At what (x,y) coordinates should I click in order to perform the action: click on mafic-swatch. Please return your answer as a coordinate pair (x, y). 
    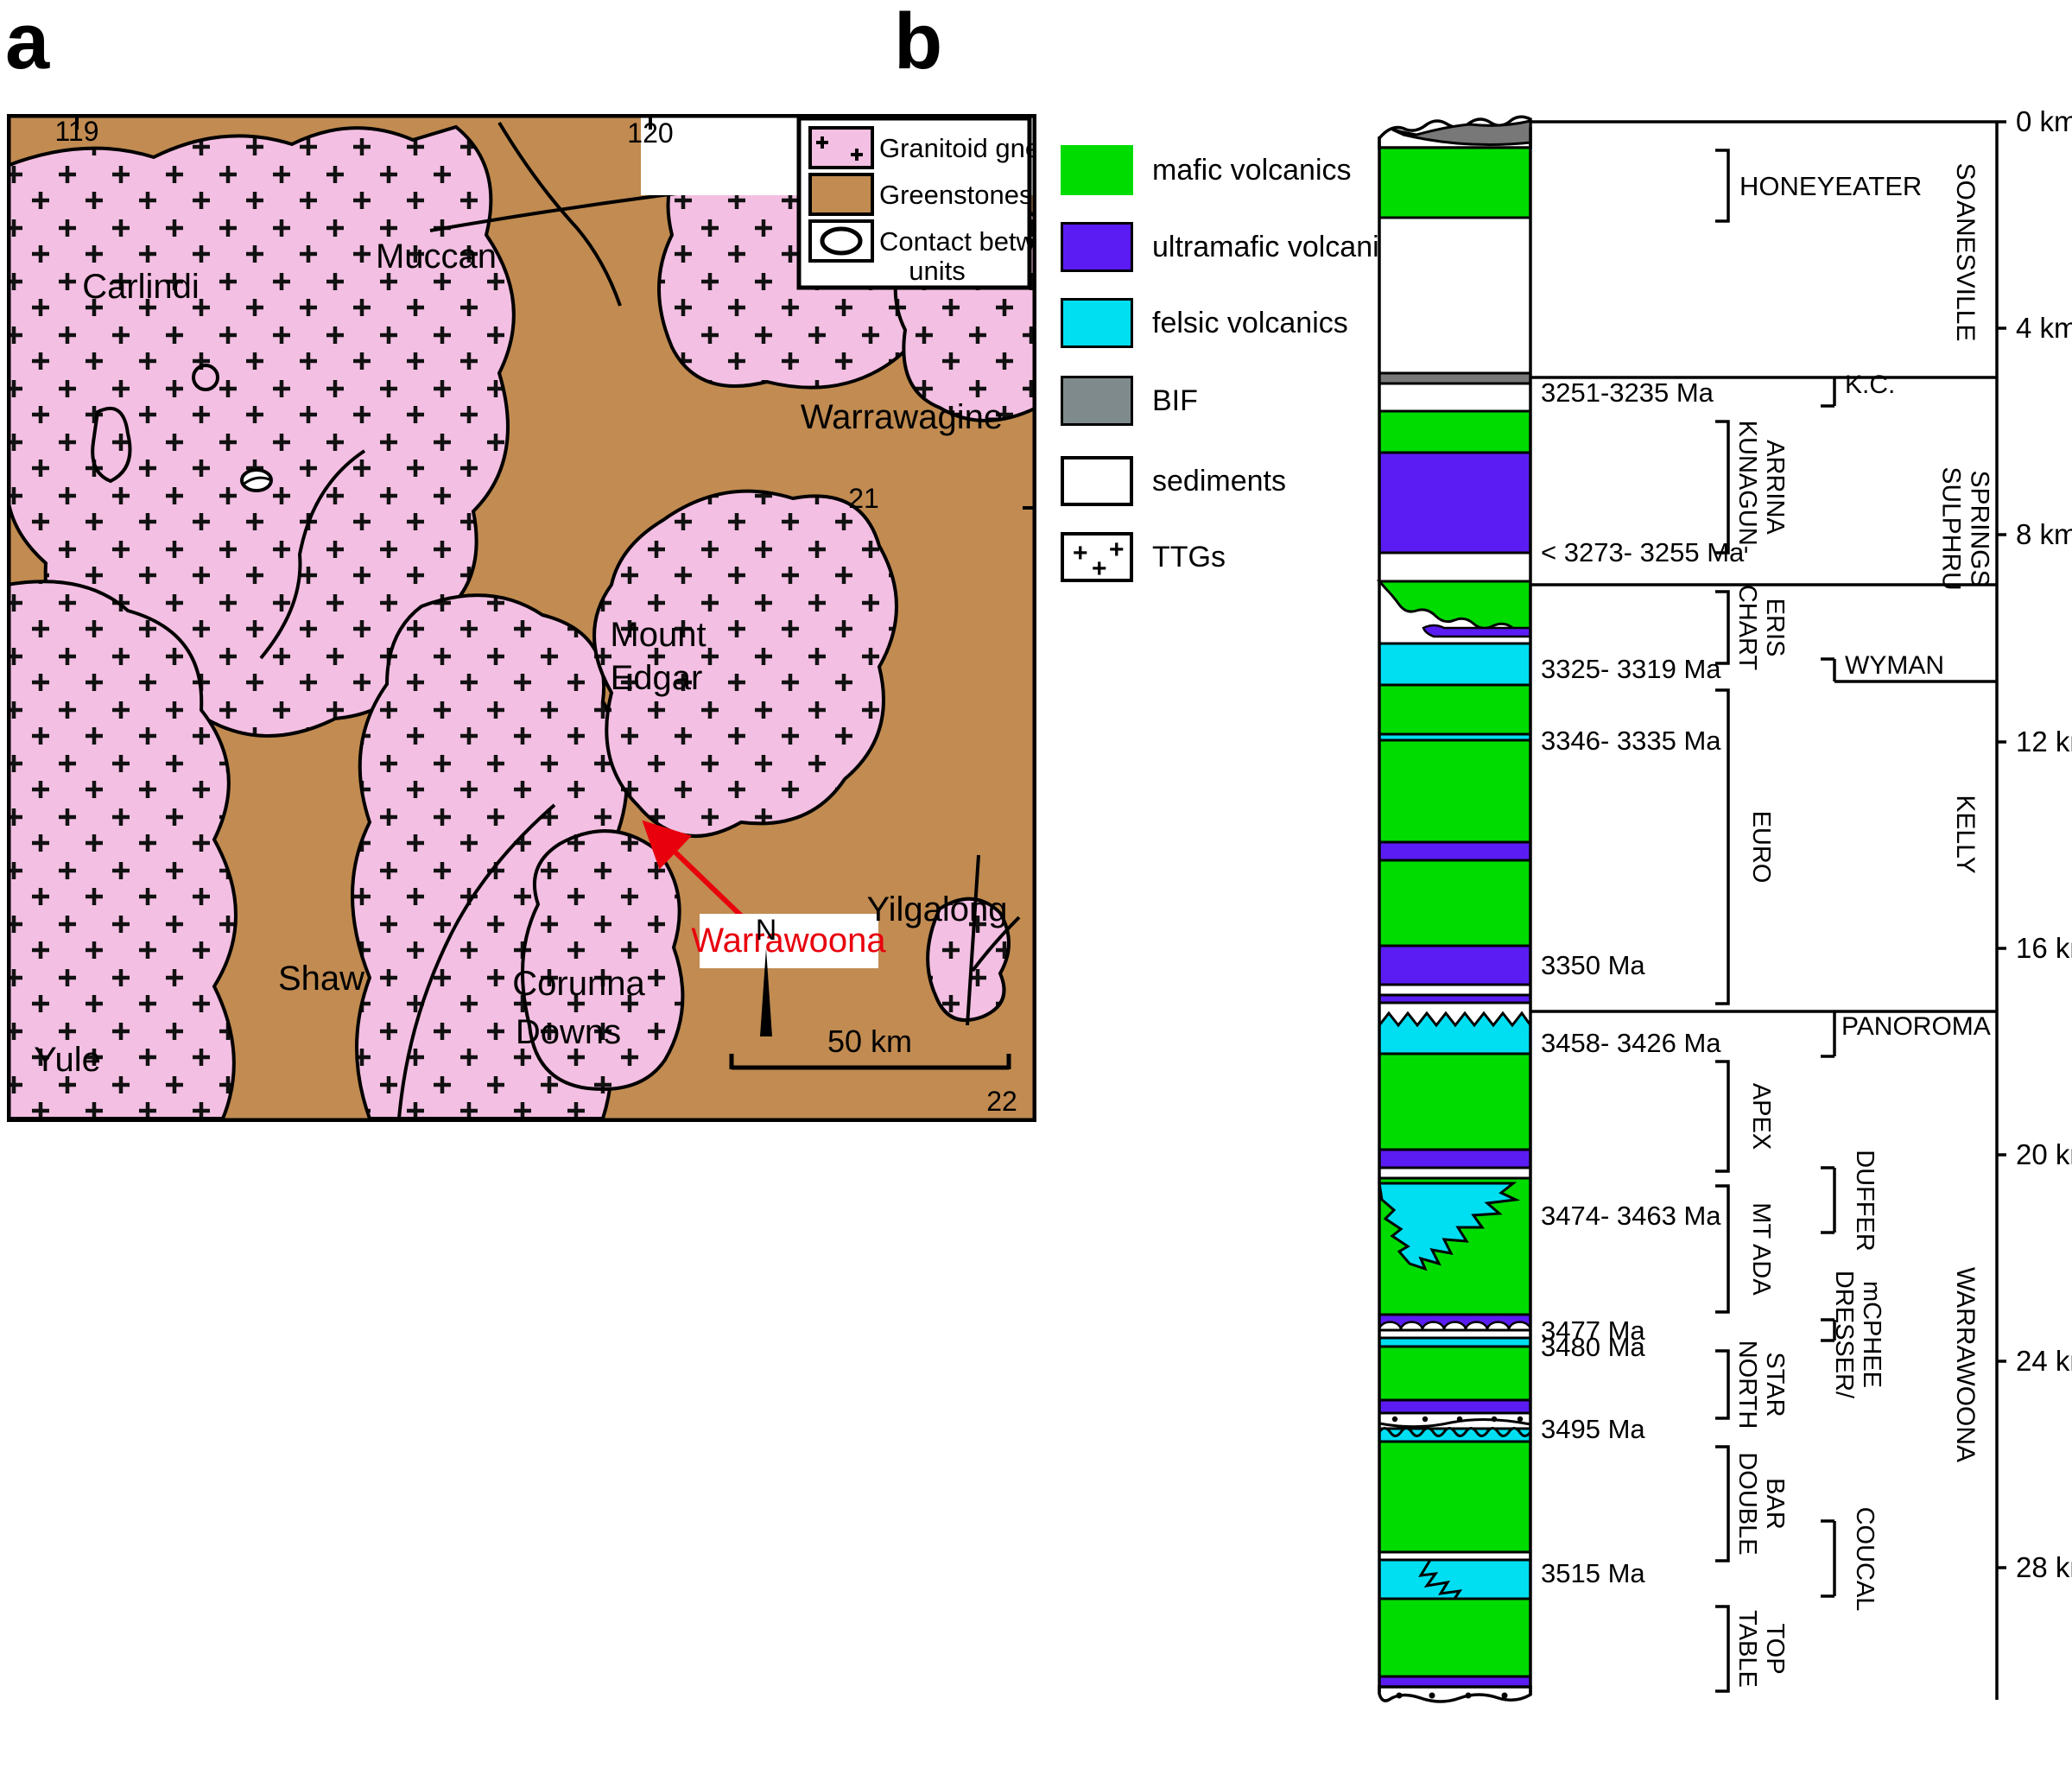
    Looking at the image, I should click on (1097, 170).